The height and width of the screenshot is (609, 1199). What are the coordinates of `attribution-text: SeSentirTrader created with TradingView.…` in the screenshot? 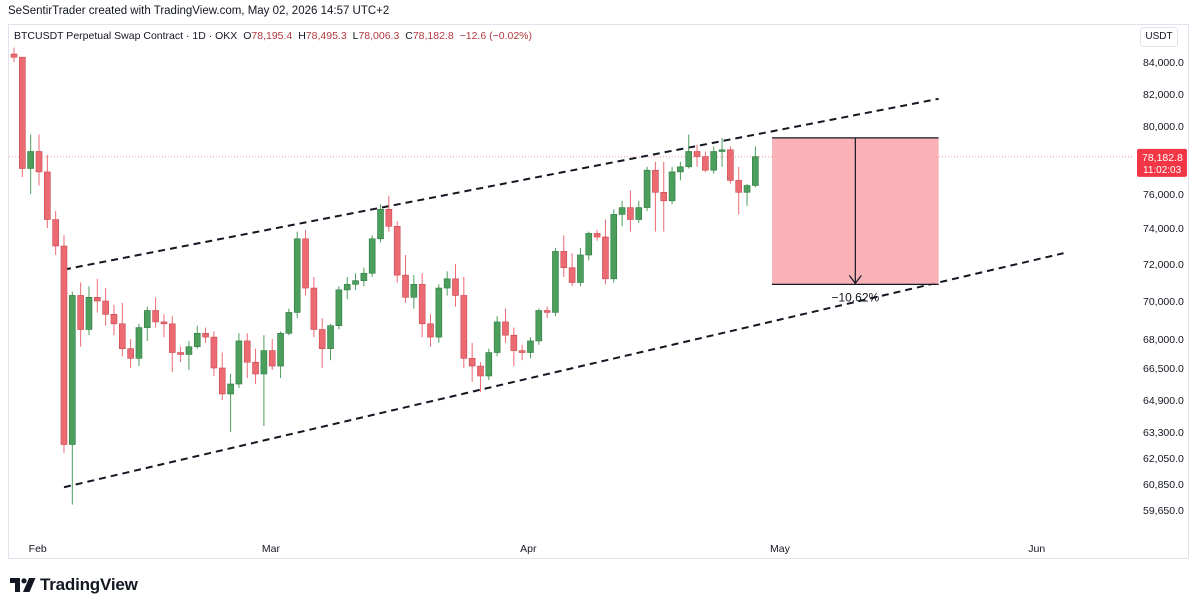 It's located at (199, 11).